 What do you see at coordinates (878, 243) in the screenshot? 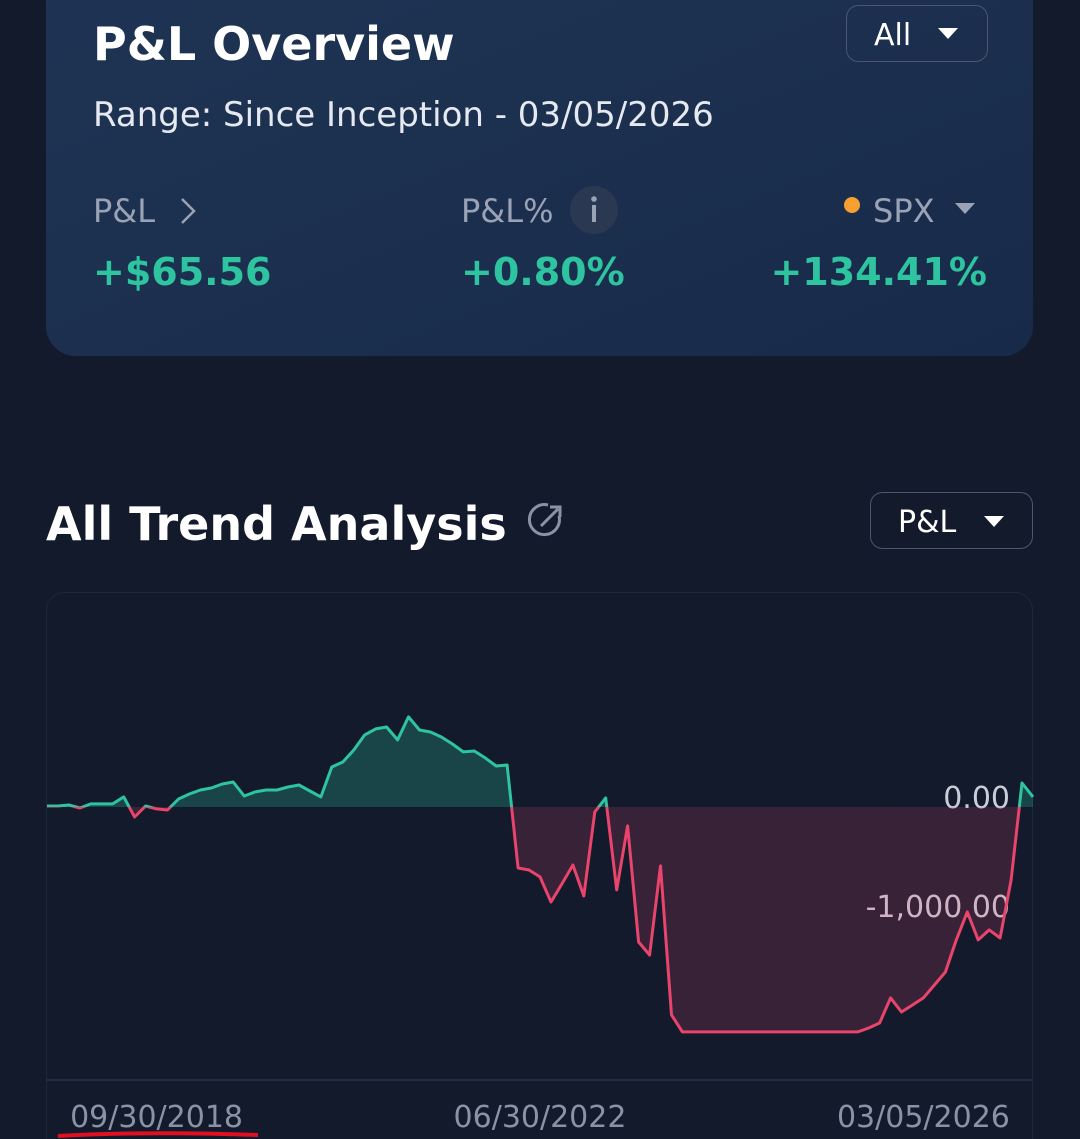
I see `metric-benchmark: SPX +134.41%` at bounding box center [878, 243].